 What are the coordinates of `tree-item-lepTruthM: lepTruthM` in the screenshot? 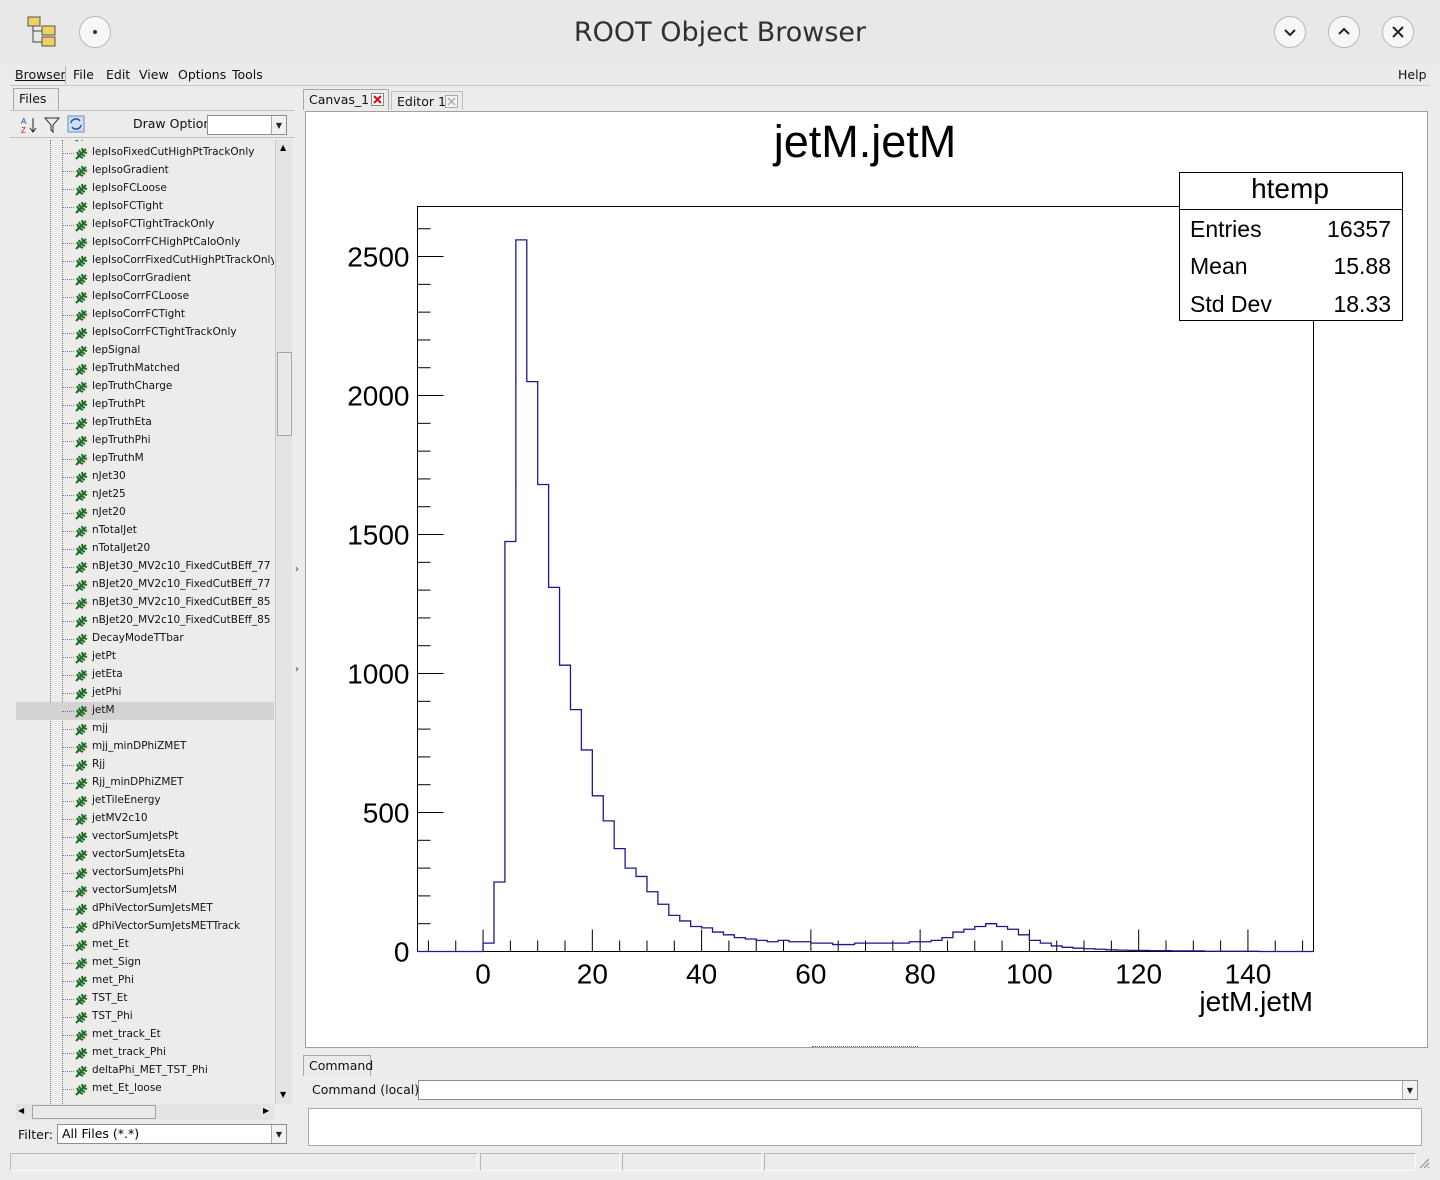 It's located at (145, 459).